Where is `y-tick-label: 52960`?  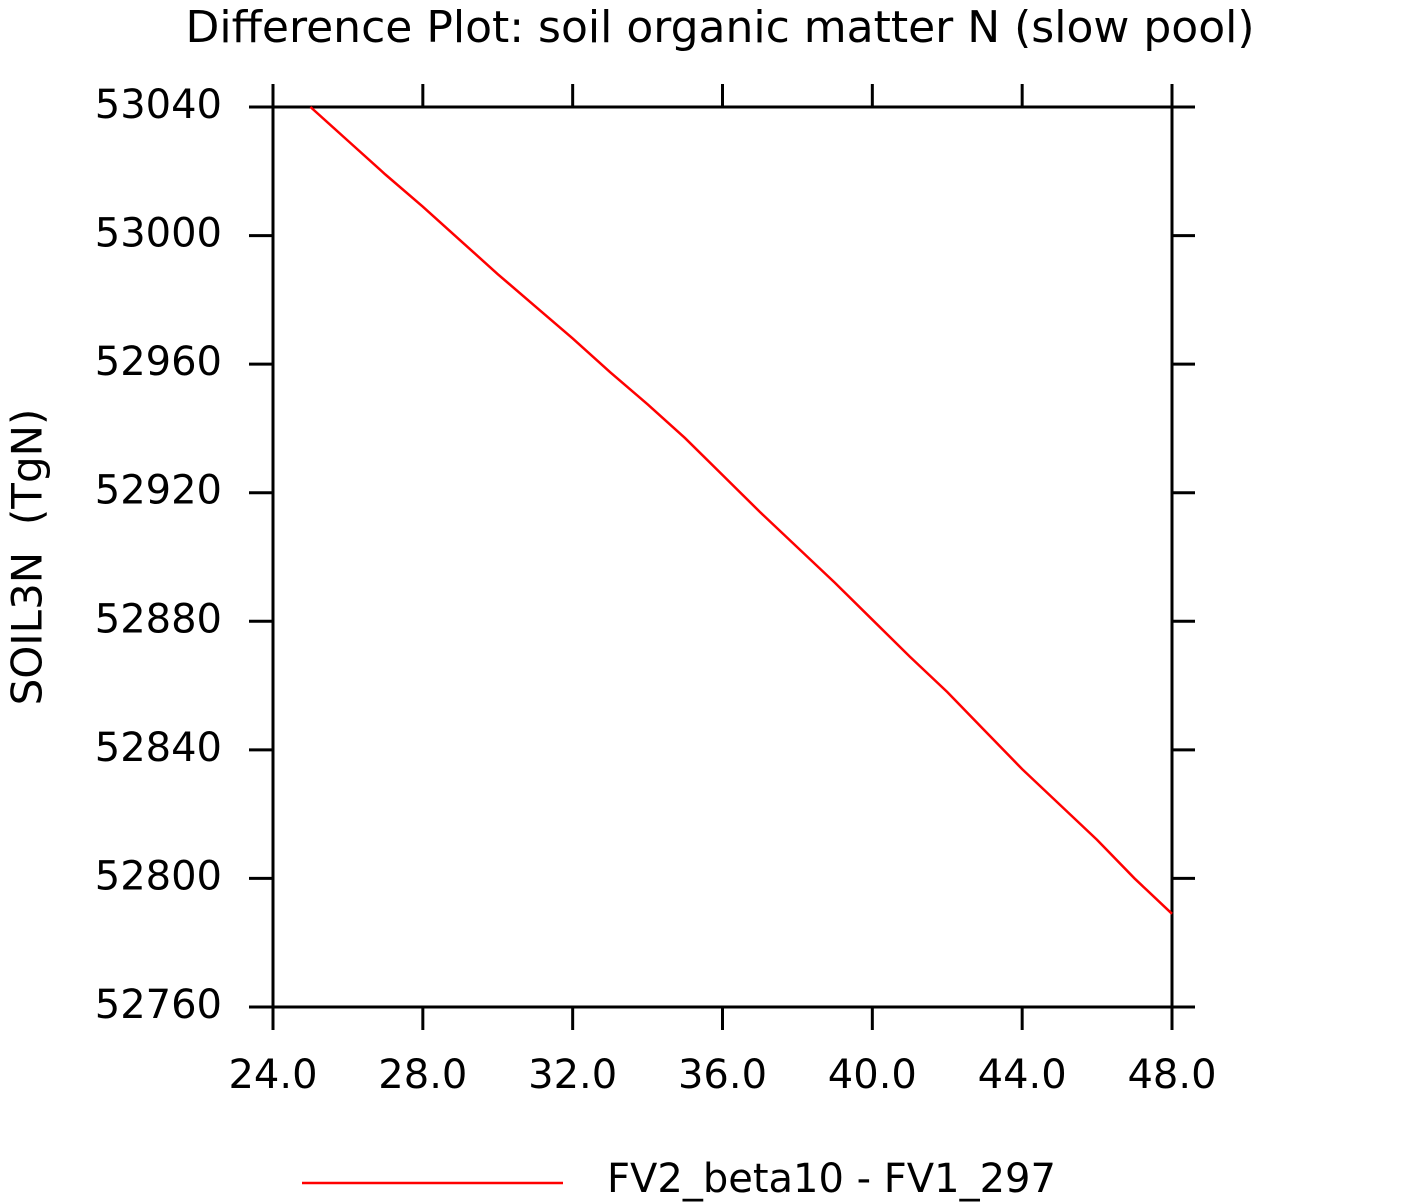 y-tick-label: 52960 is located at coordinates (158, 362).